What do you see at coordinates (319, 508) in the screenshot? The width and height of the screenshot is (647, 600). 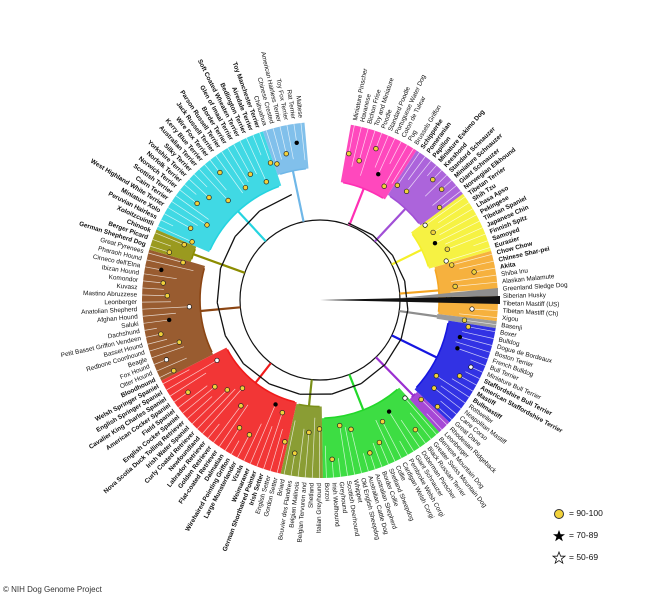 I see `breed-label: Italian Greyhound` at bounding box center [319, 508].